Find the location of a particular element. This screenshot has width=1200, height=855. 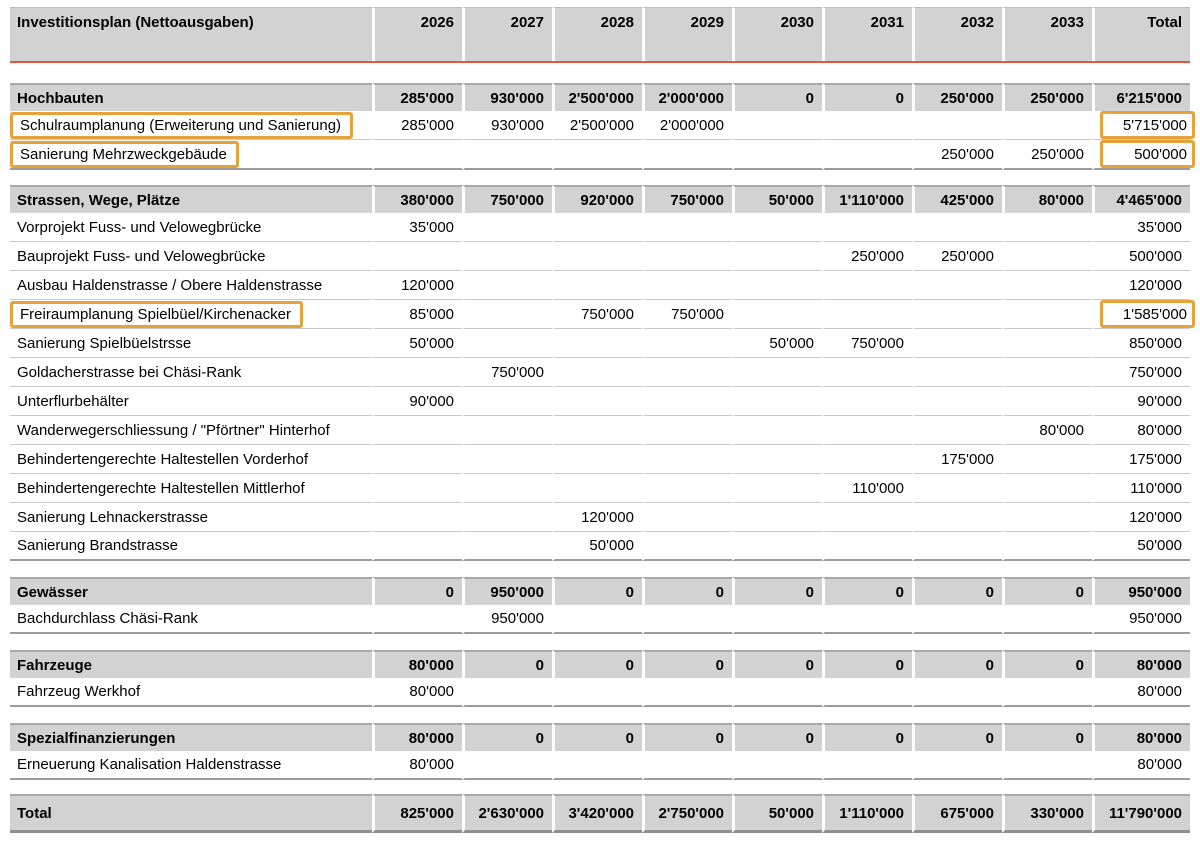

row-label: Sanierung Mehrzweckgebäude is located at coordinates (123, 154).